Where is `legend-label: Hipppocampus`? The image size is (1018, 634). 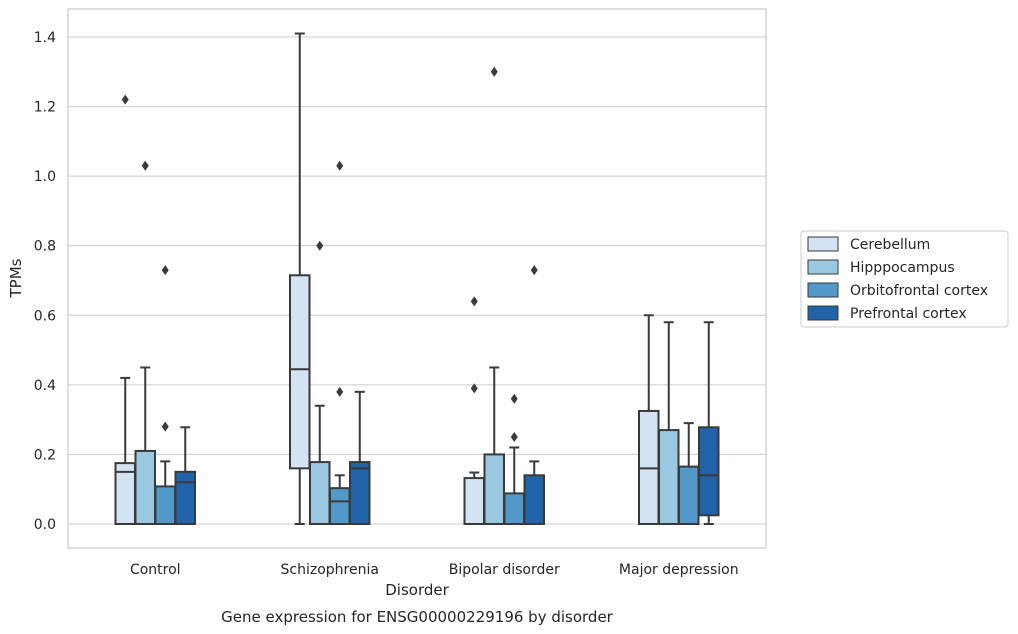 legend-label: Hipppocampus is located at coordinates (902, 268).